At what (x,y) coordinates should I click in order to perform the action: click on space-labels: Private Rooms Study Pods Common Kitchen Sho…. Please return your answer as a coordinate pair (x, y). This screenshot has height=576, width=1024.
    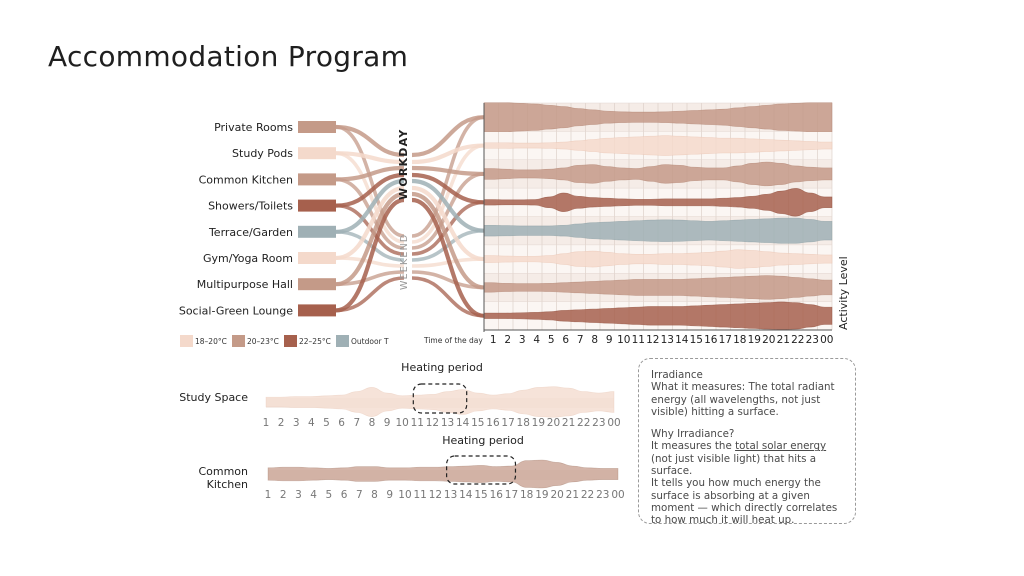
    Looking at the image, I should click on (257, 219).